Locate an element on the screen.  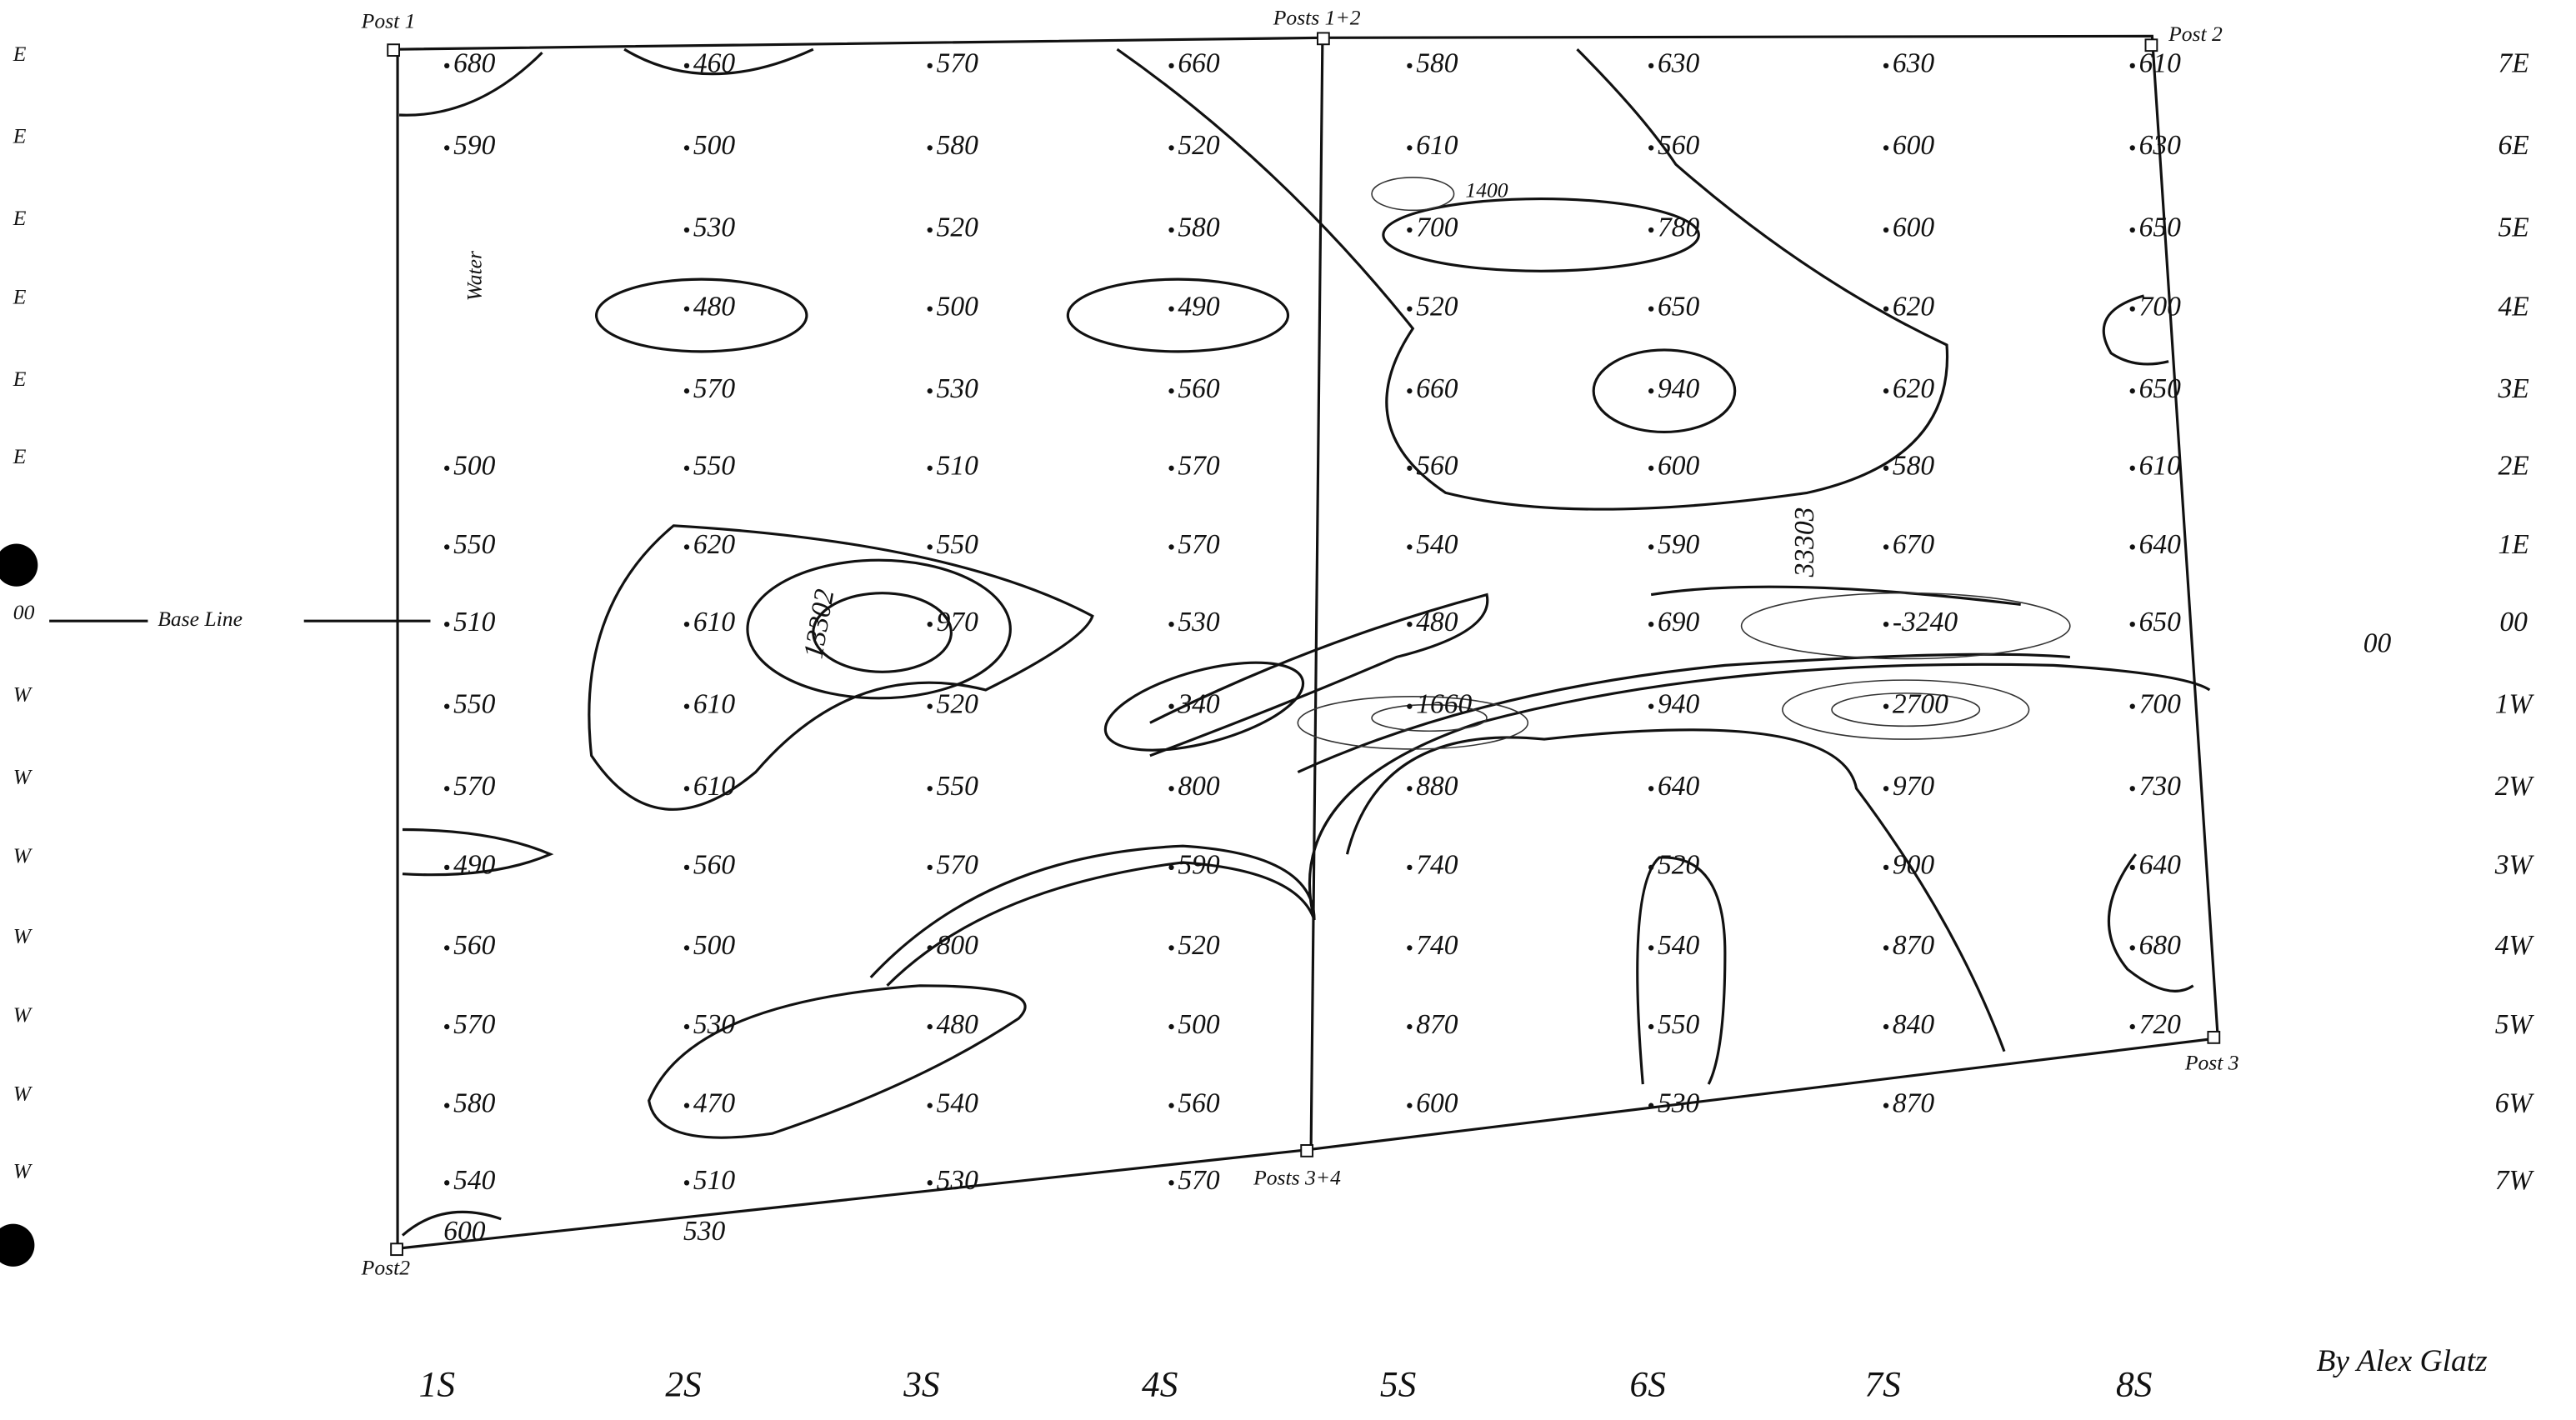
row-label: 4E is located at coordinates (2513, 306).